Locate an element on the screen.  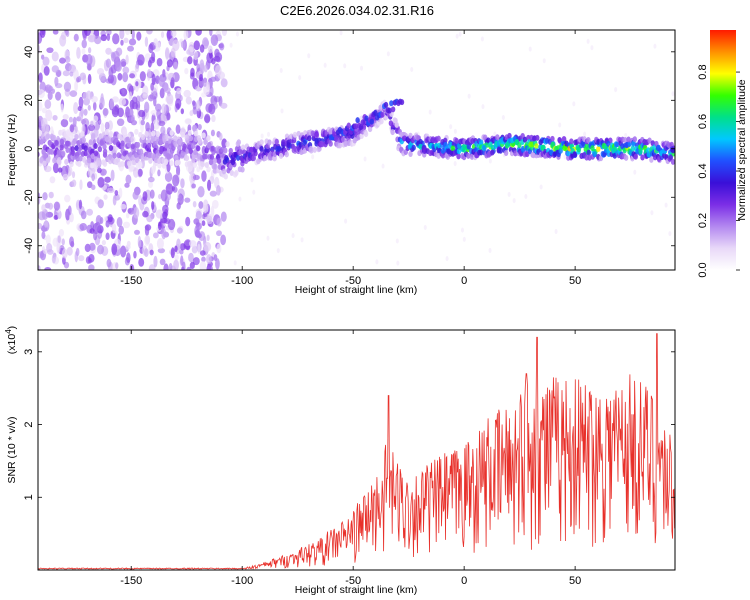
snr-y-scale-label: (x104) is located at coordinates (11, 340).